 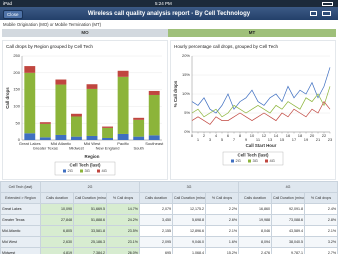 What do you see at coordinates (198, 139) in the screenshot?
I see `x-tick-label: 1` at bounding box center [198, 139].